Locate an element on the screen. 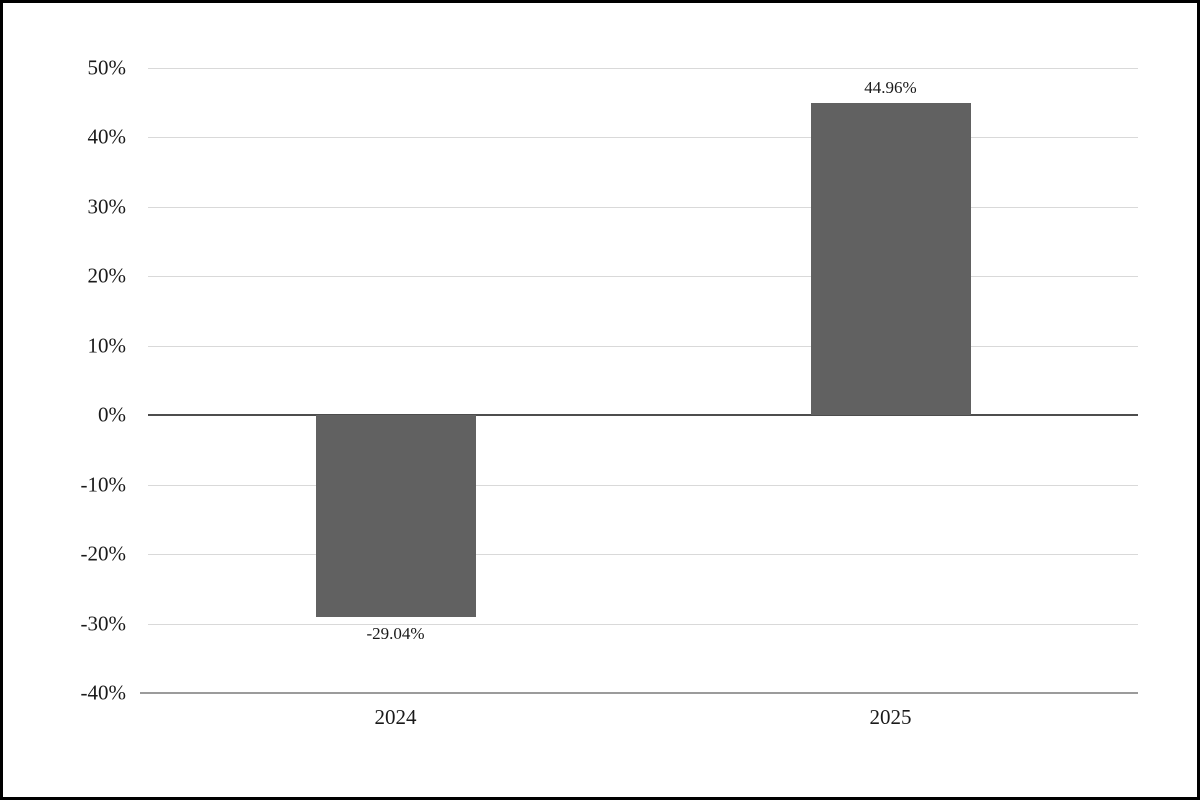 The width and height of the screenshot is (1200, 800). y-tick-label: 20% is located at coordinates (107, 275).